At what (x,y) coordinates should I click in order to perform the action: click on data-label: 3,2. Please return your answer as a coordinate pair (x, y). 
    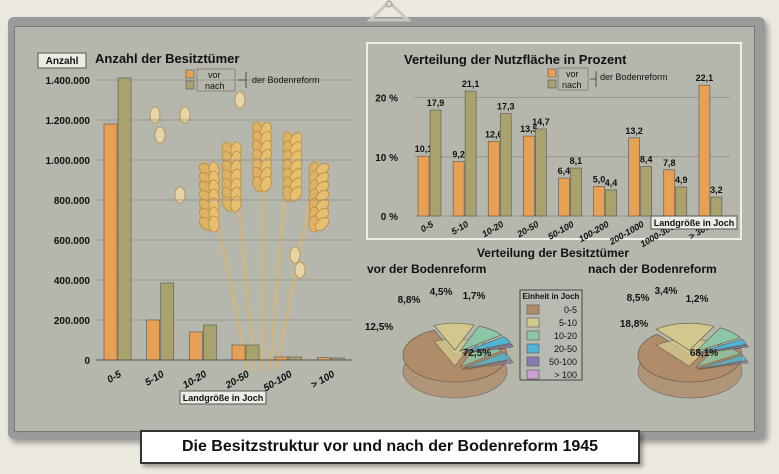
    Looking at the image, I should click on (716, 190).